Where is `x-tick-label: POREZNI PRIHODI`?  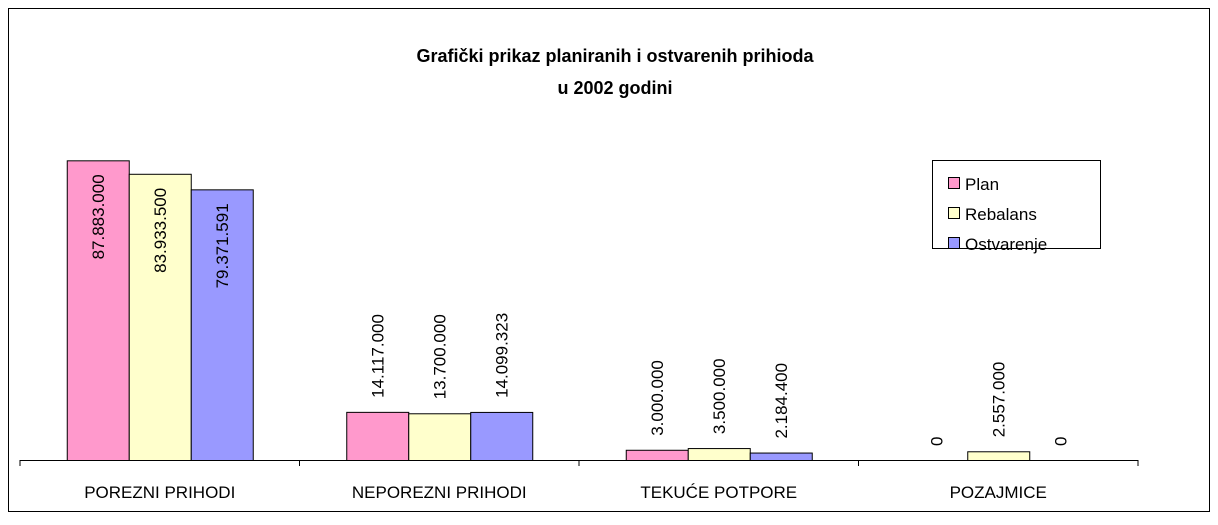
x-tick-label: POREZNI PRIHODI is located at coordinates (159, 492).